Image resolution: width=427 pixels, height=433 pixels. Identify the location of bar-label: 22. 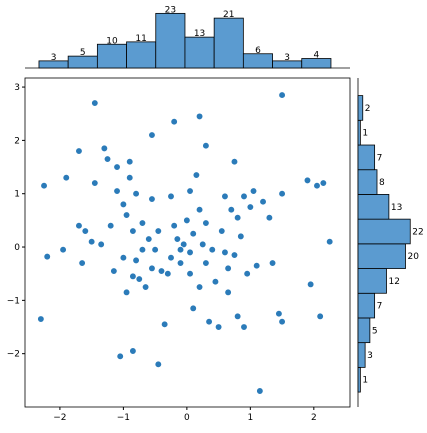
(417, 232).